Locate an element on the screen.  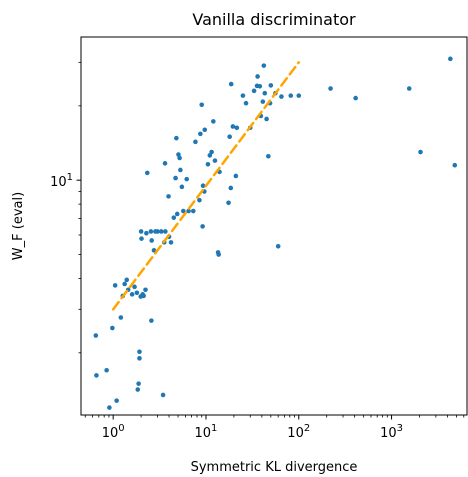
x-tick-label: 10¹ is located at coordinates (206, 432).